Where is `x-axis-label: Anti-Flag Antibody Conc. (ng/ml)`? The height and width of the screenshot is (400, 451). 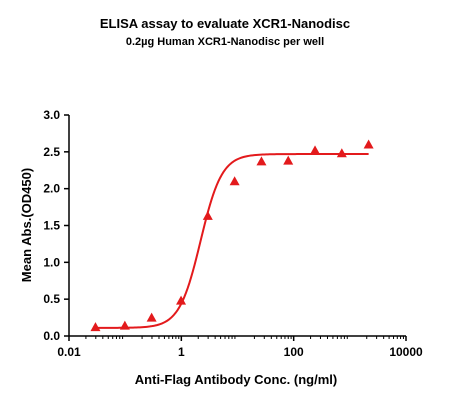
x-axis-label: Anti-Flag Antibody Conc. (ng/ml) is located at coordinates (236, 379).